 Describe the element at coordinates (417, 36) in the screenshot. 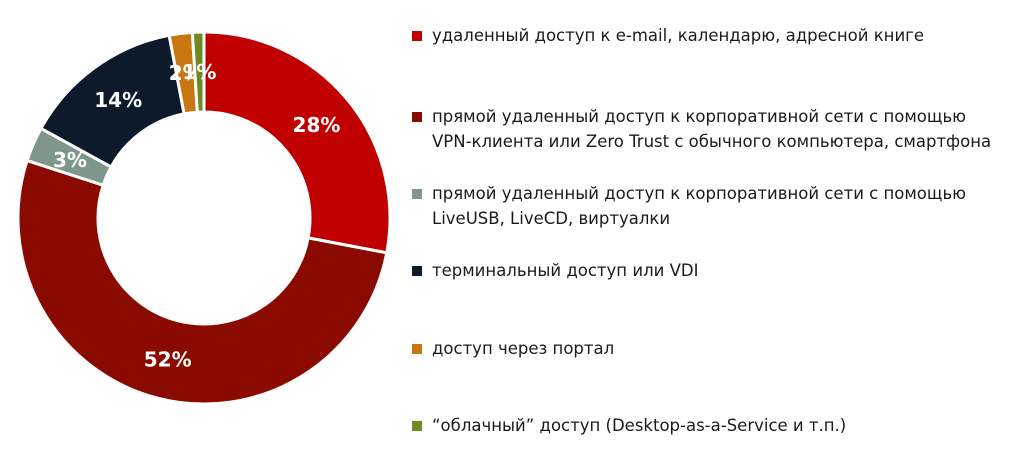

I see `legend-swatch-email` at that location.